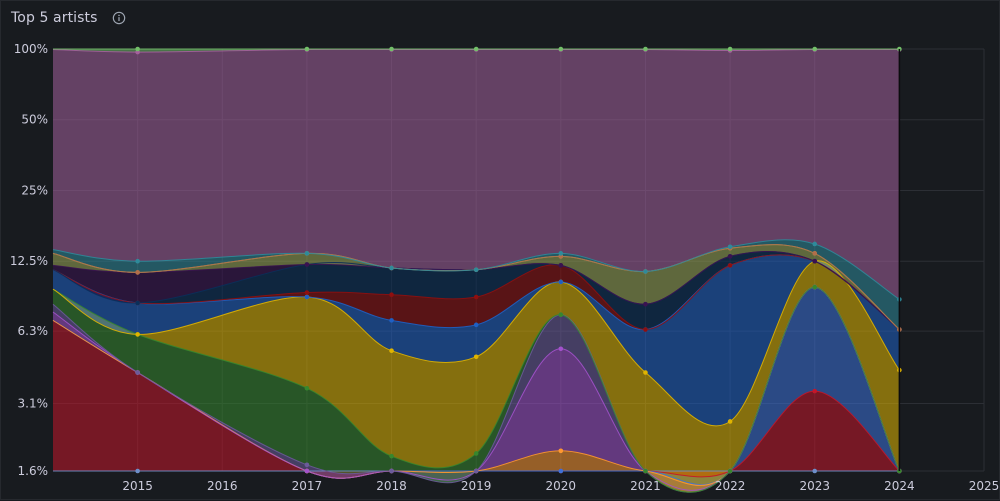  I want to click on line-series-J, so click(476, 292).